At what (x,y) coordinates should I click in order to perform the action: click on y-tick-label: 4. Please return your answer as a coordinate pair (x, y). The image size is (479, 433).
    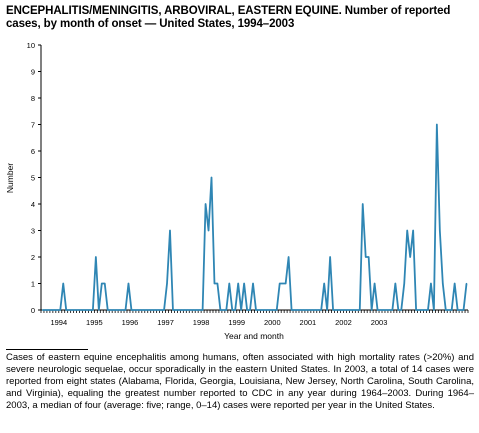
    Looking at the image, I should click on (33, 204).